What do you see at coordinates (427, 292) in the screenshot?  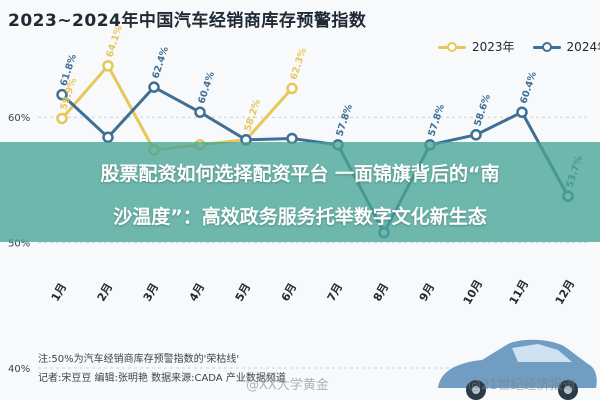 I see `x-tick-label: 9月` at bounding box center [427, 292].